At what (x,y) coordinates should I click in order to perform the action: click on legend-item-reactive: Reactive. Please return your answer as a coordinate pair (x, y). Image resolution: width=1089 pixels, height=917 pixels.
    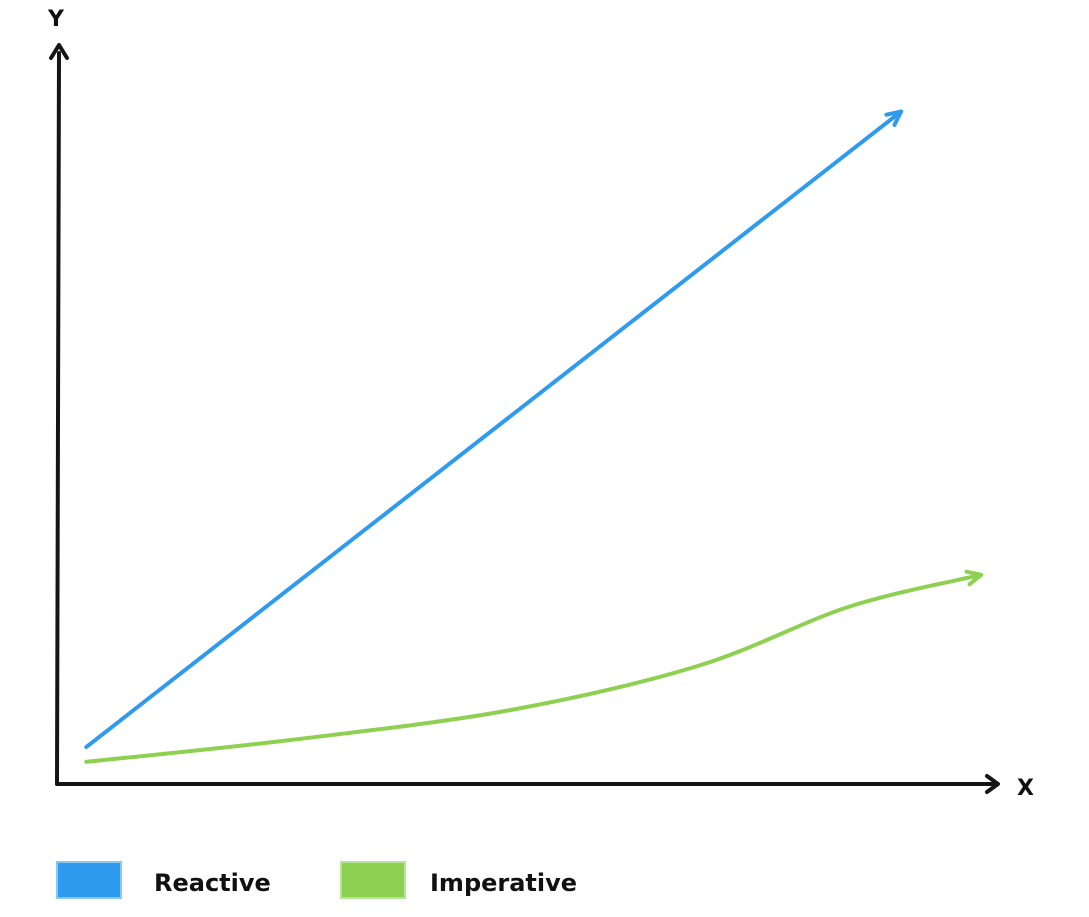
    Looking at the image, I should click on (163, 880).